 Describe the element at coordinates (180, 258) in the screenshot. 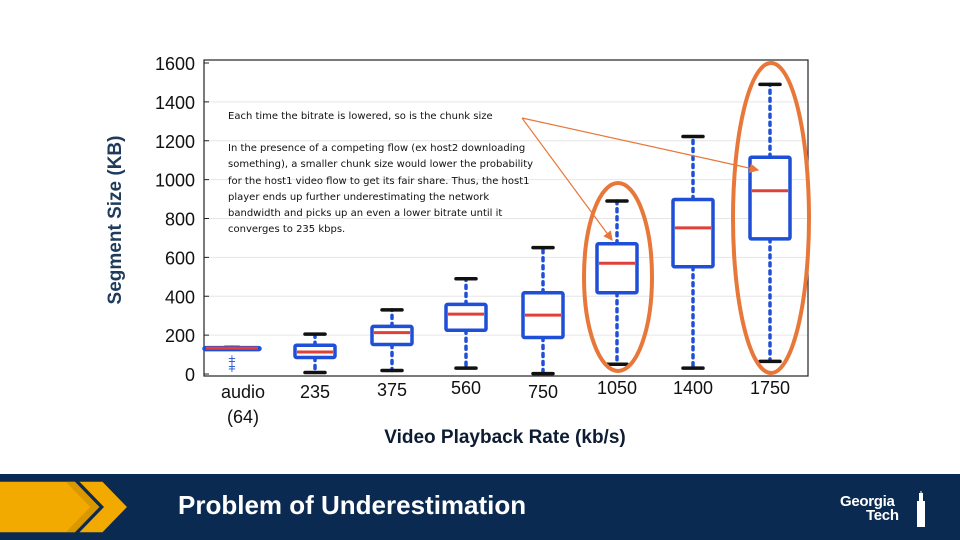

I see `y-tick-label: 600` at that location.